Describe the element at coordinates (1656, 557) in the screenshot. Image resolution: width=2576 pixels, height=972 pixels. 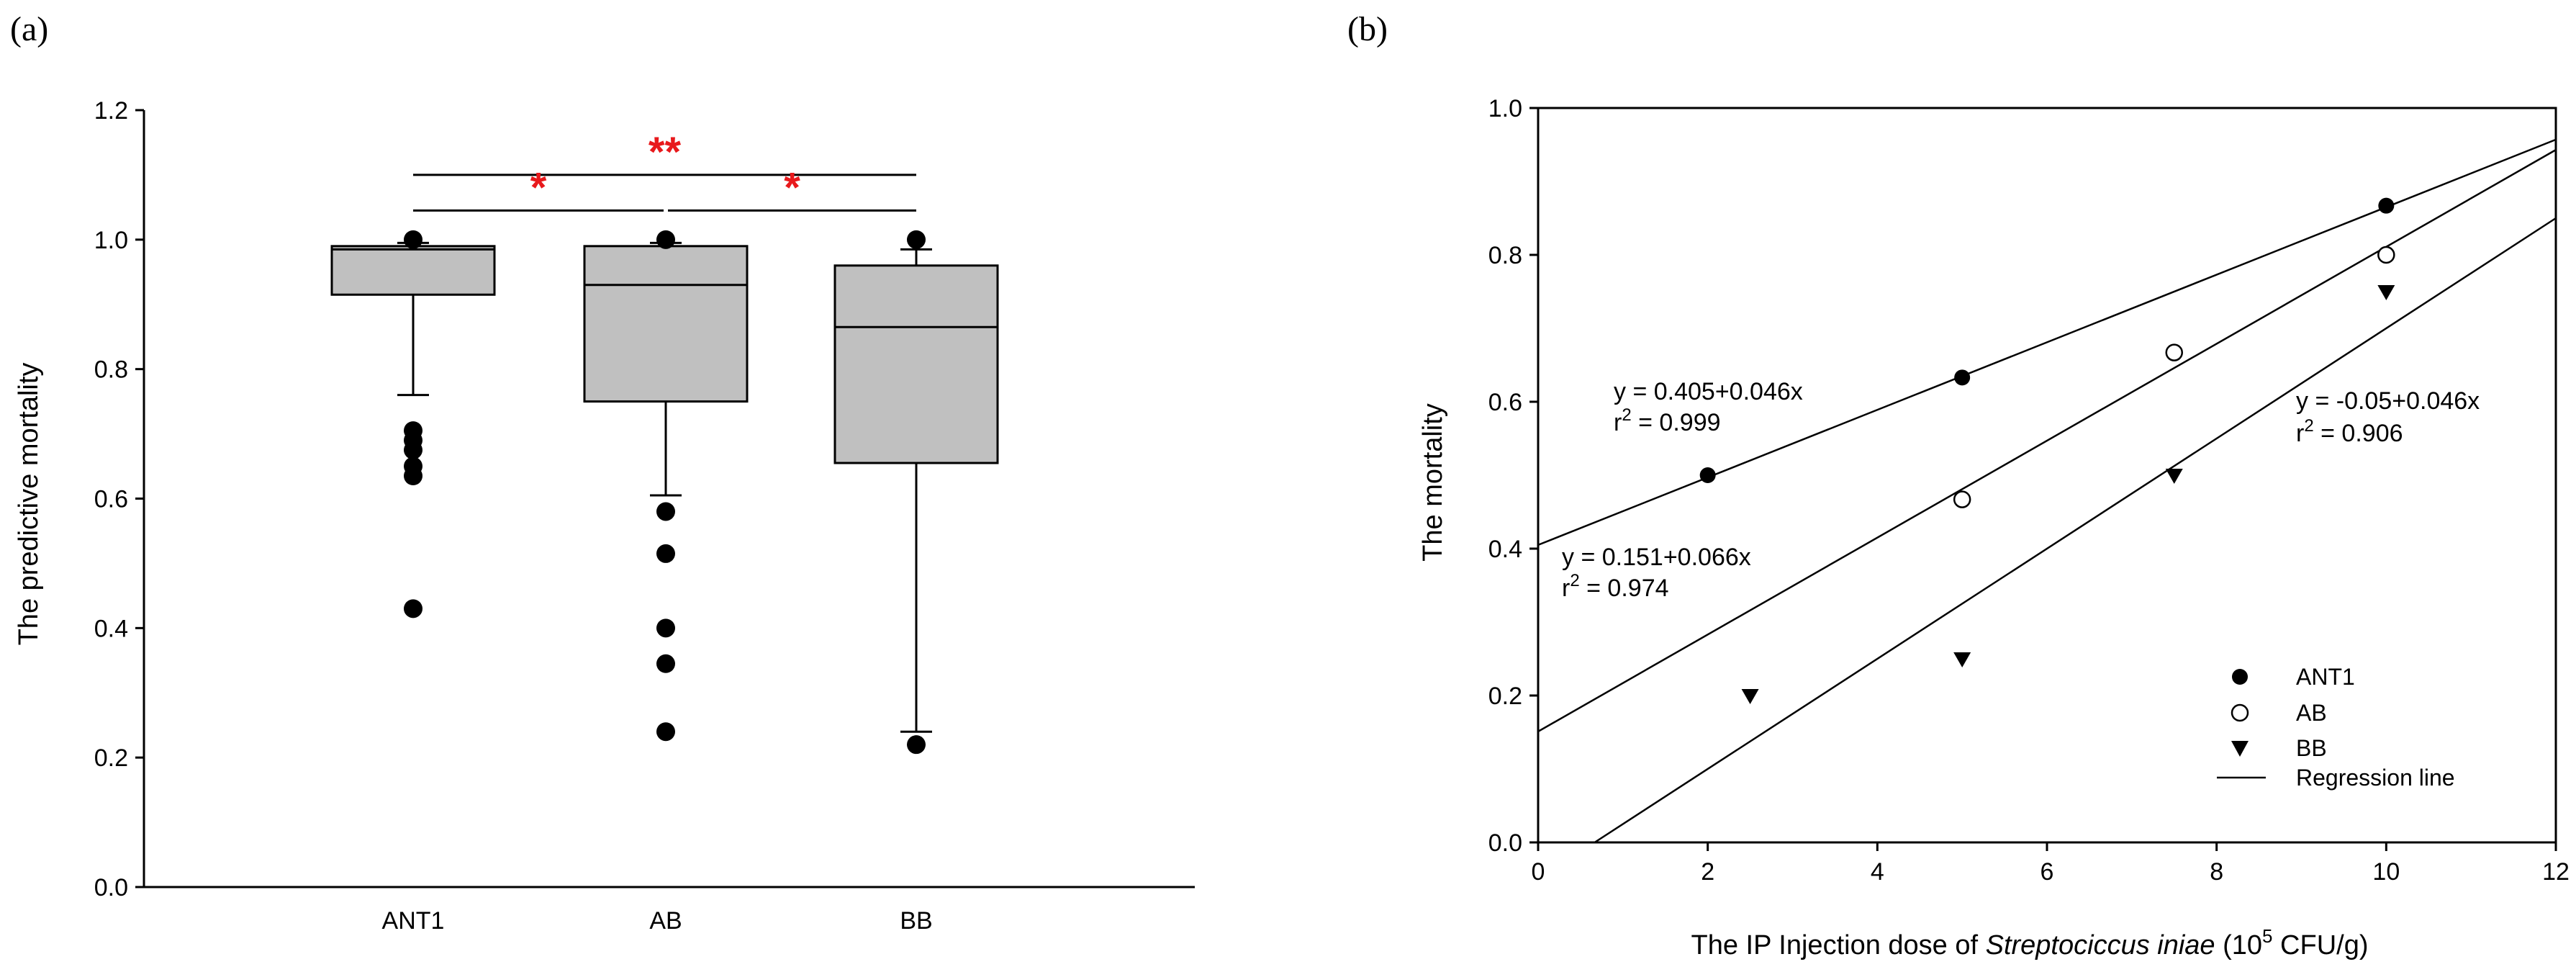
I see `eq-ab: y = 0.151+0.066x` at that location.